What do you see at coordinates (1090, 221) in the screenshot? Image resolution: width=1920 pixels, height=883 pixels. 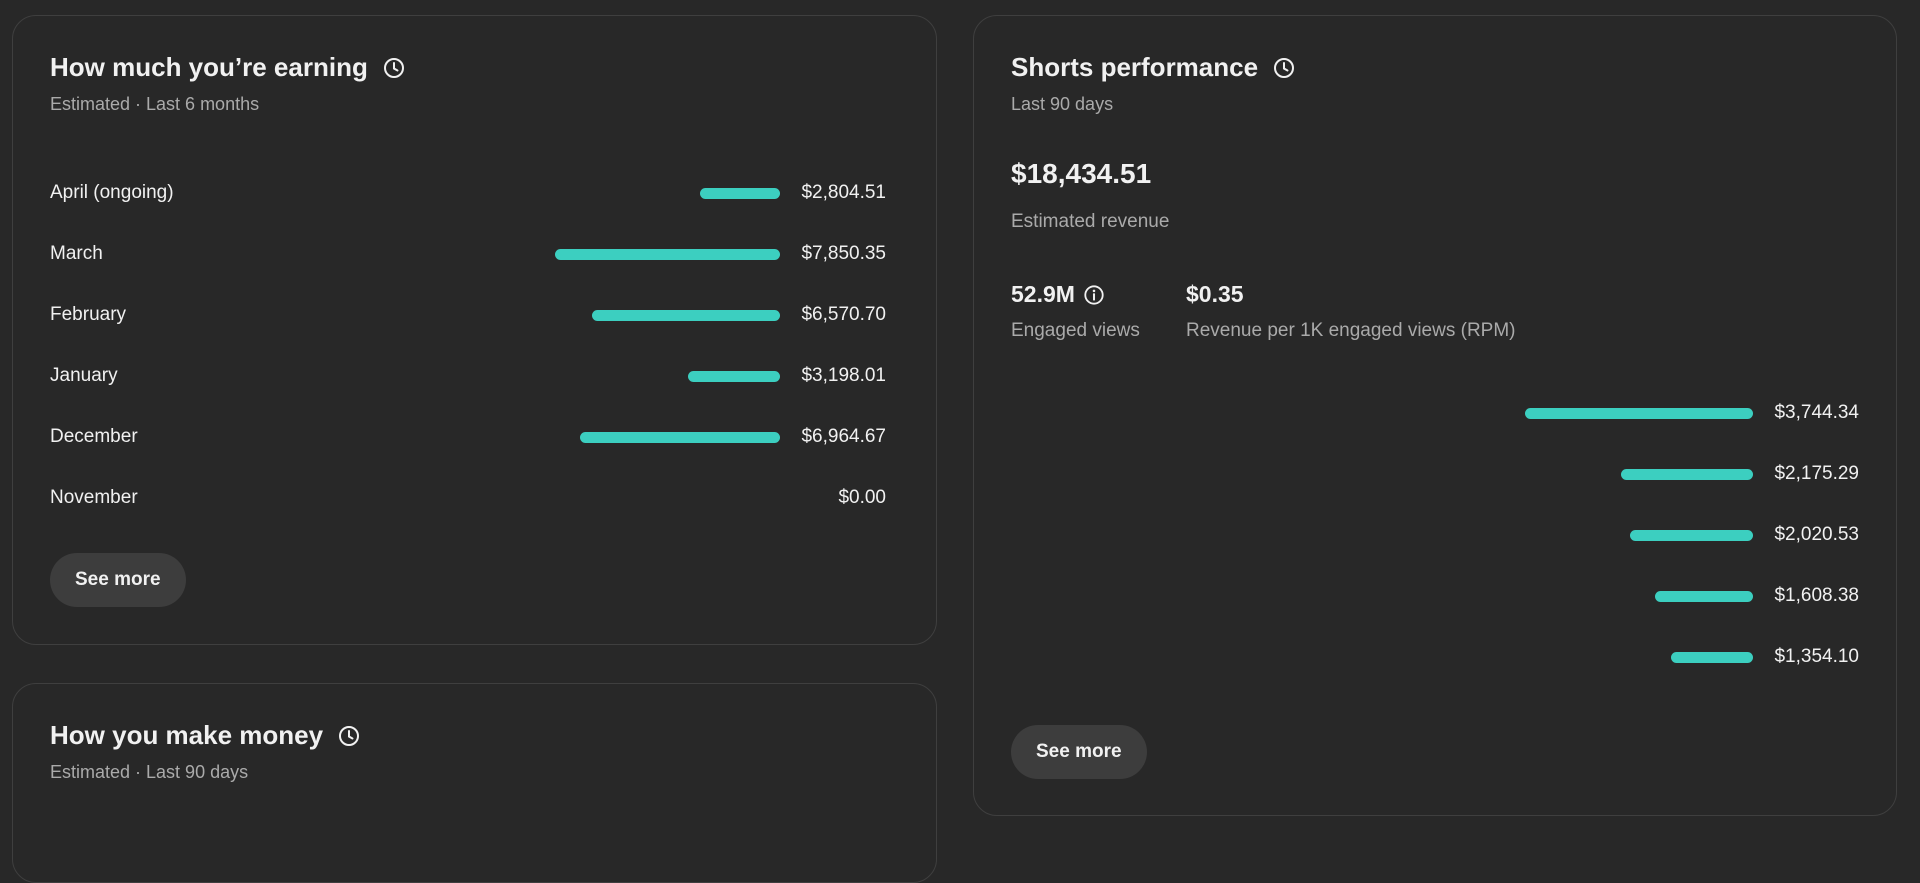 I see `shorts-revenue-label: Estimated revenue` at bounding box center [1090, 221].